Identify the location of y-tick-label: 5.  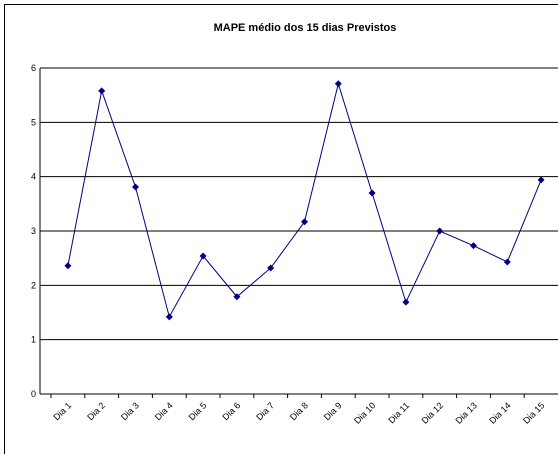
(33, 122).